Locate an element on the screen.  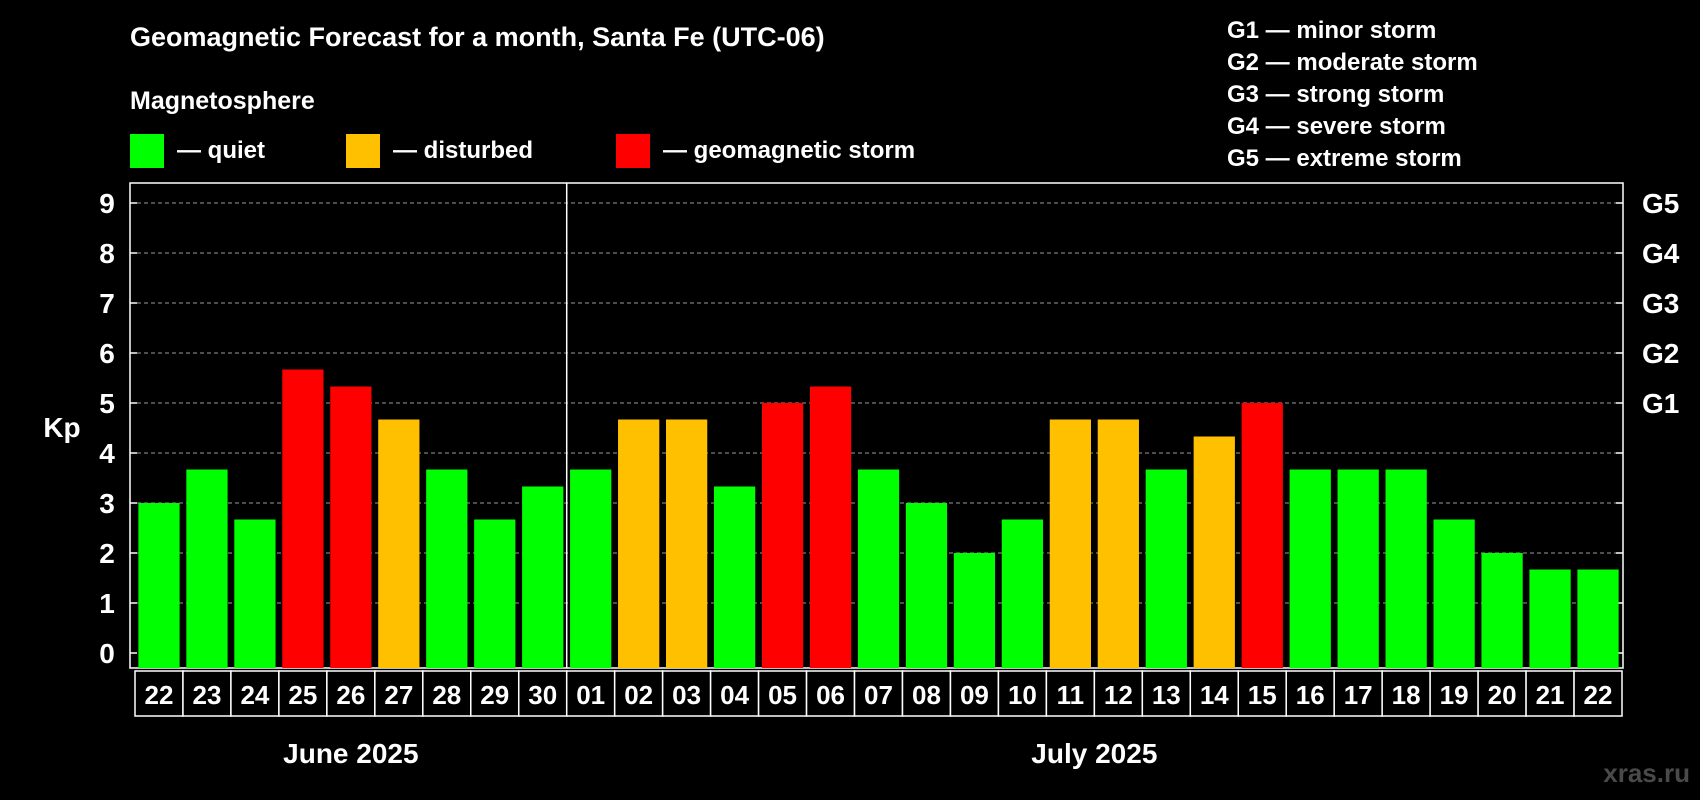
y-tick-label-0: 0 is located at coordinates (107, 653).